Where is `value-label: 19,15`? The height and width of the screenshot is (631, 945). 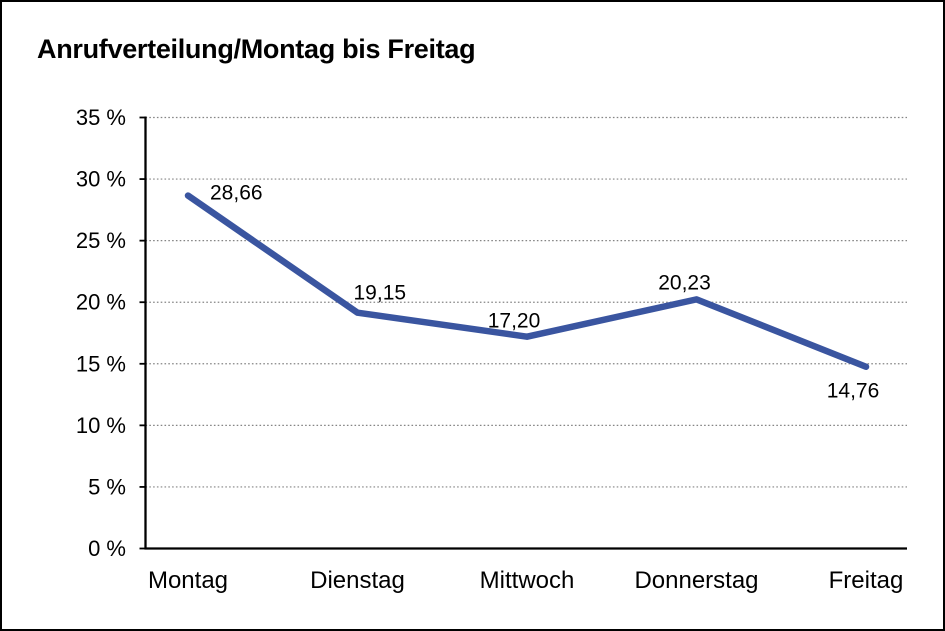 value-label: 19,15 is located at coordinates (380, 293).